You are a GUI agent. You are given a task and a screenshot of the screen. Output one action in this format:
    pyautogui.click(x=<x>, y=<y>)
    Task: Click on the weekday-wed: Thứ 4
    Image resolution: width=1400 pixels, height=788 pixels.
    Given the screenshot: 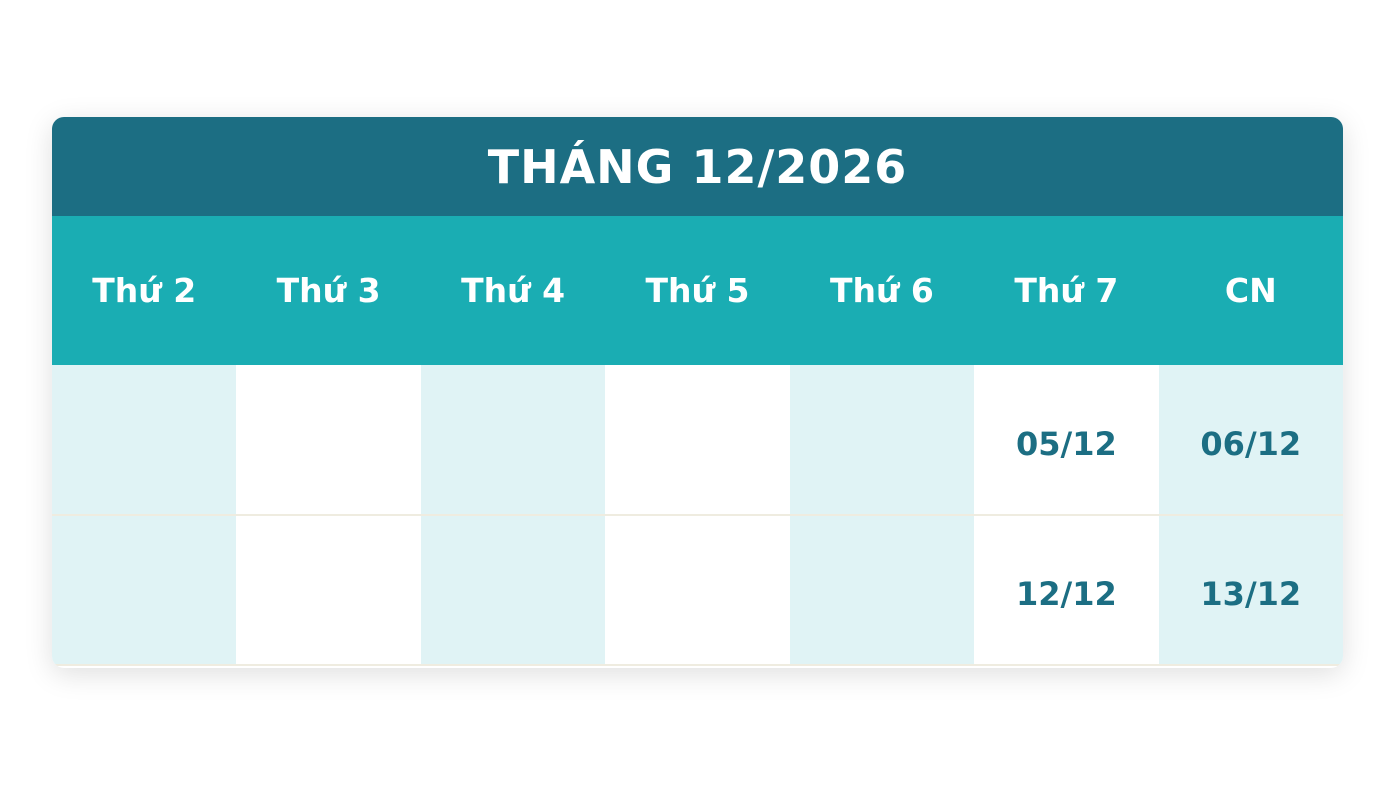 What is the action you would take?
    pyautogui.click(x=513, y=290)
    